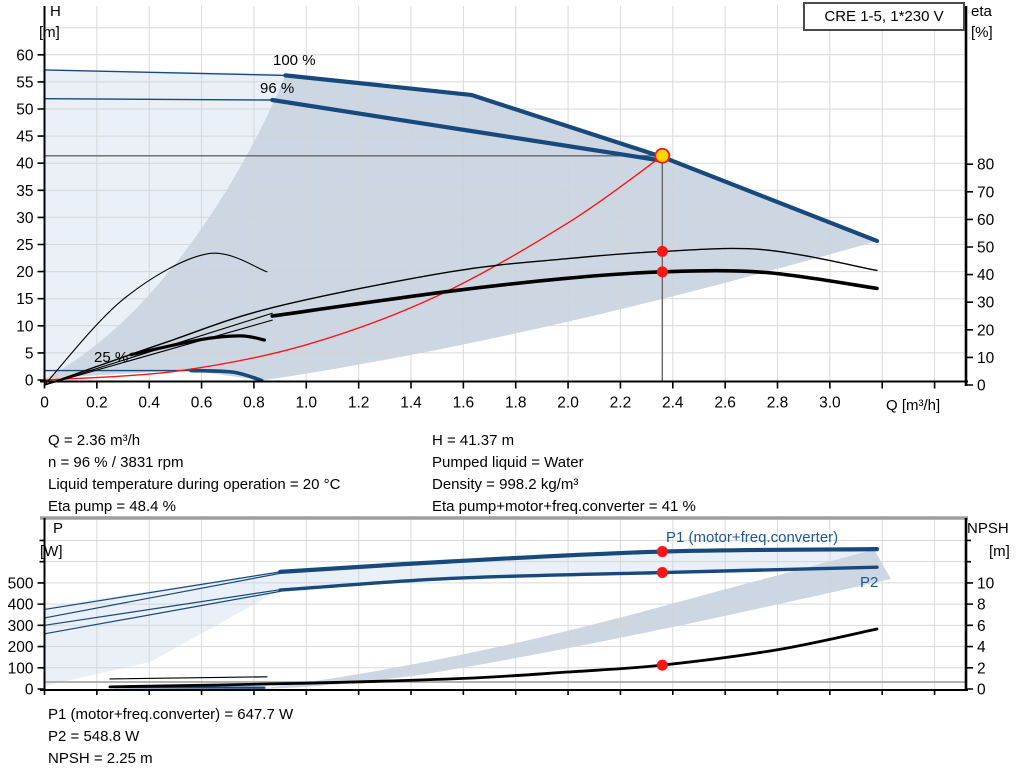  Describe the element at coordinates (662, 665) in the screenshot. I see `dot-npsh` at that location.